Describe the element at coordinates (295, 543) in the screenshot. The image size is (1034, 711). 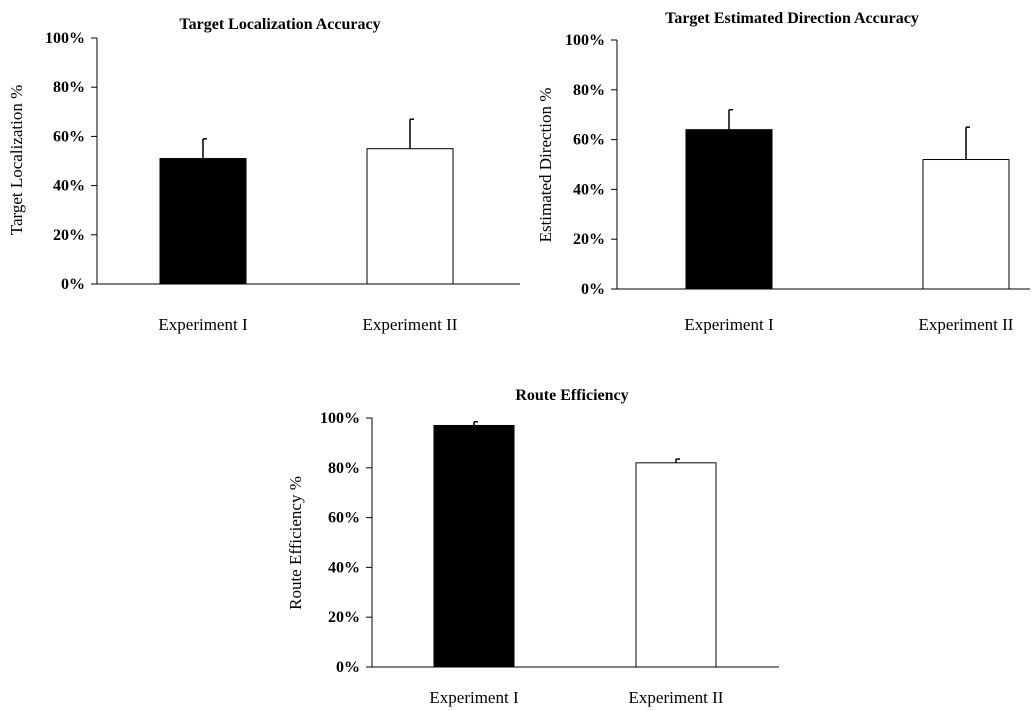
I see `y-axis-label: Route Efficiency %` at that location.